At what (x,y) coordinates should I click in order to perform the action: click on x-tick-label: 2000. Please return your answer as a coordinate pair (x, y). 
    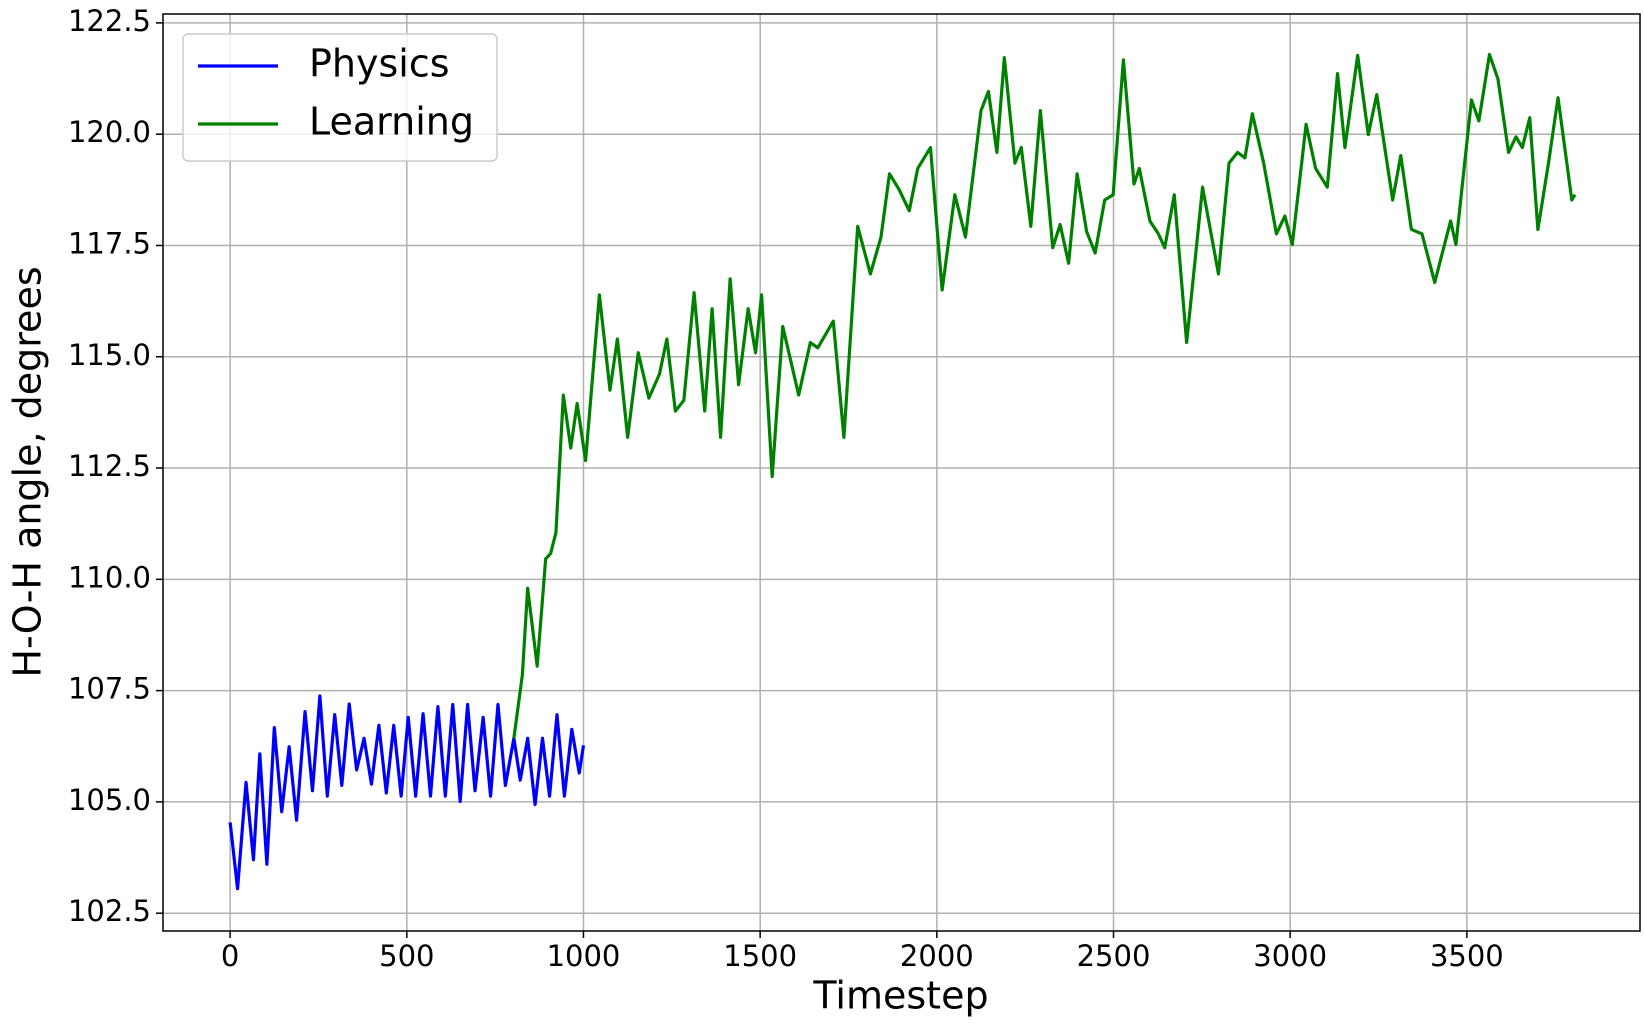
    Looking at the image, I should click on (937, 956).